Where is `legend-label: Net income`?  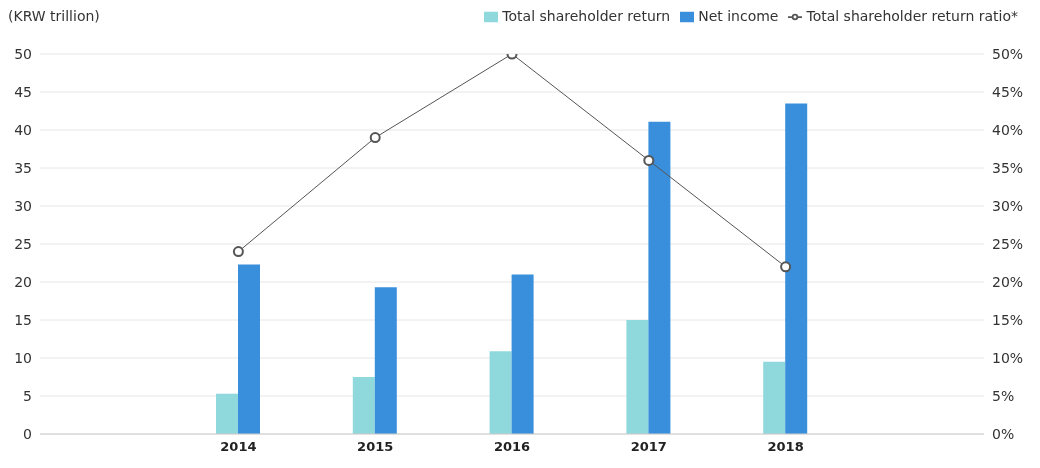 legend-label: Net income is located at coordinates (738, 16).